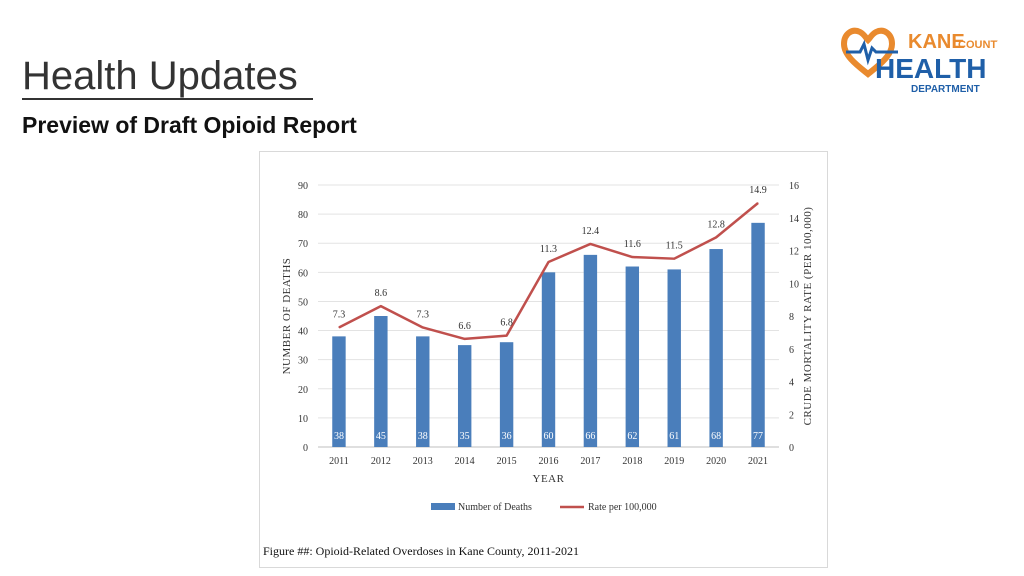 This screenshot has width=1024, height=576. Describe the element at coordinates (674, 461) in the screenshot. I see `x-tick-label: 2019` at that location.